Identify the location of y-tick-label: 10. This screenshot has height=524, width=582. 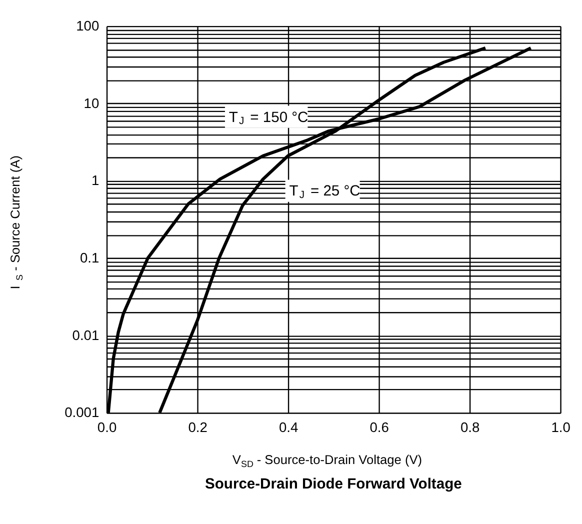
(92, 102).